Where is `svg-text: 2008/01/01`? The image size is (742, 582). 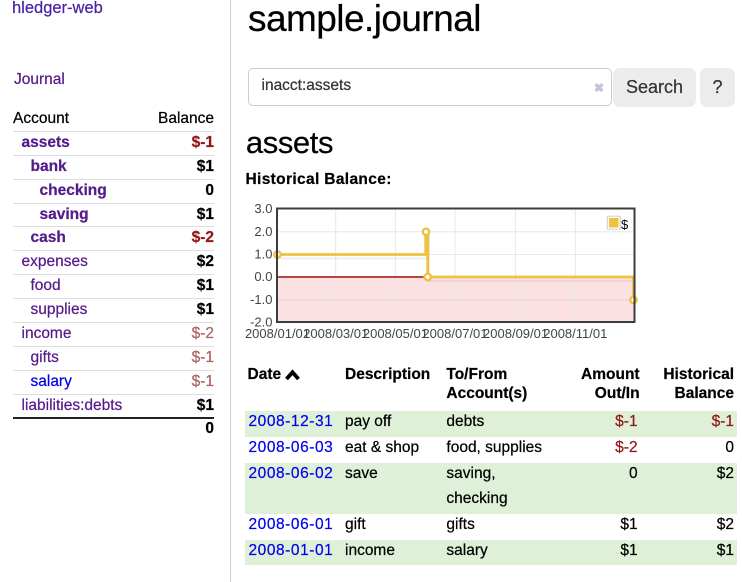
svg-text: 2008/01/01 is located at coordinates (277, 333).